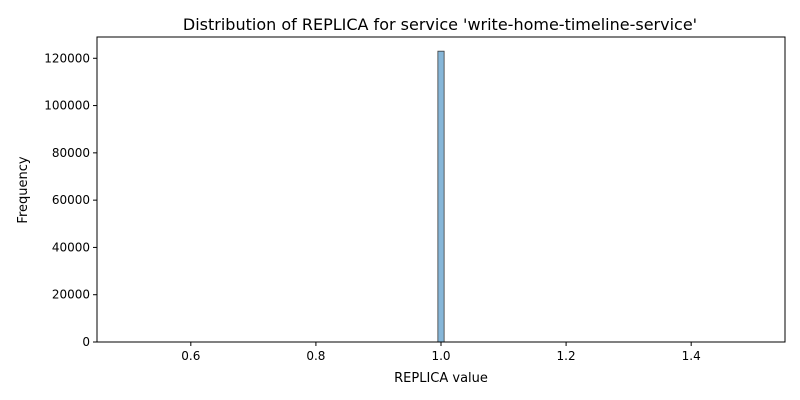  Describe the element at coordinates (190, 356) in the screenshot. I see `x-tick-label: 0.6` at that location.